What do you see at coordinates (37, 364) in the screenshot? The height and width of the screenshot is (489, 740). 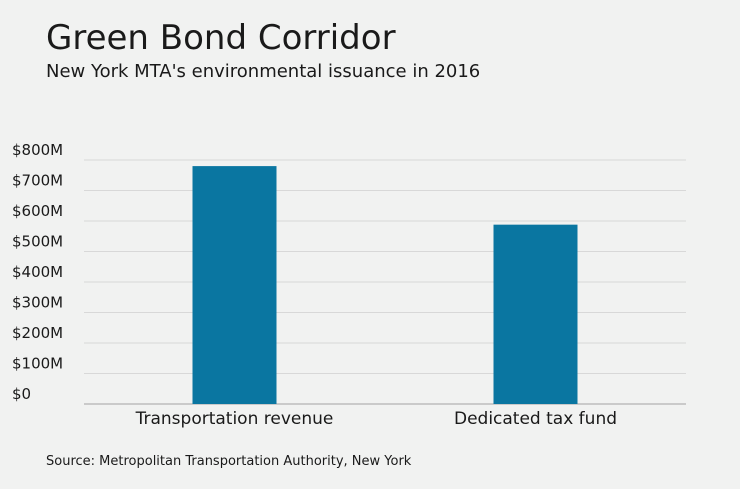 I see `y-tick-label: $100M` at bounding box center [37, 364].